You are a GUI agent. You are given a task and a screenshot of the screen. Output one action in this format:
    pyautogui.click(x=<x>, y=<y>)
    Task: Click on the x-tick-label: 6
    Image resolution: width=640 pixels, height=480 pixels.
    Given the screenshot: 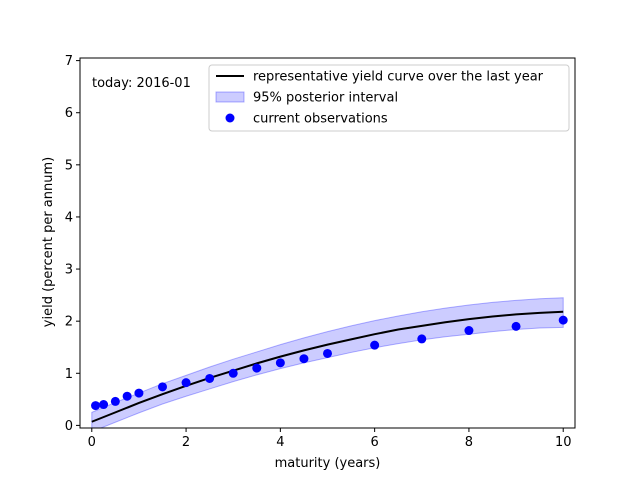 What is the action you would take?
    pyautogui.click(x=375, y=442)
    